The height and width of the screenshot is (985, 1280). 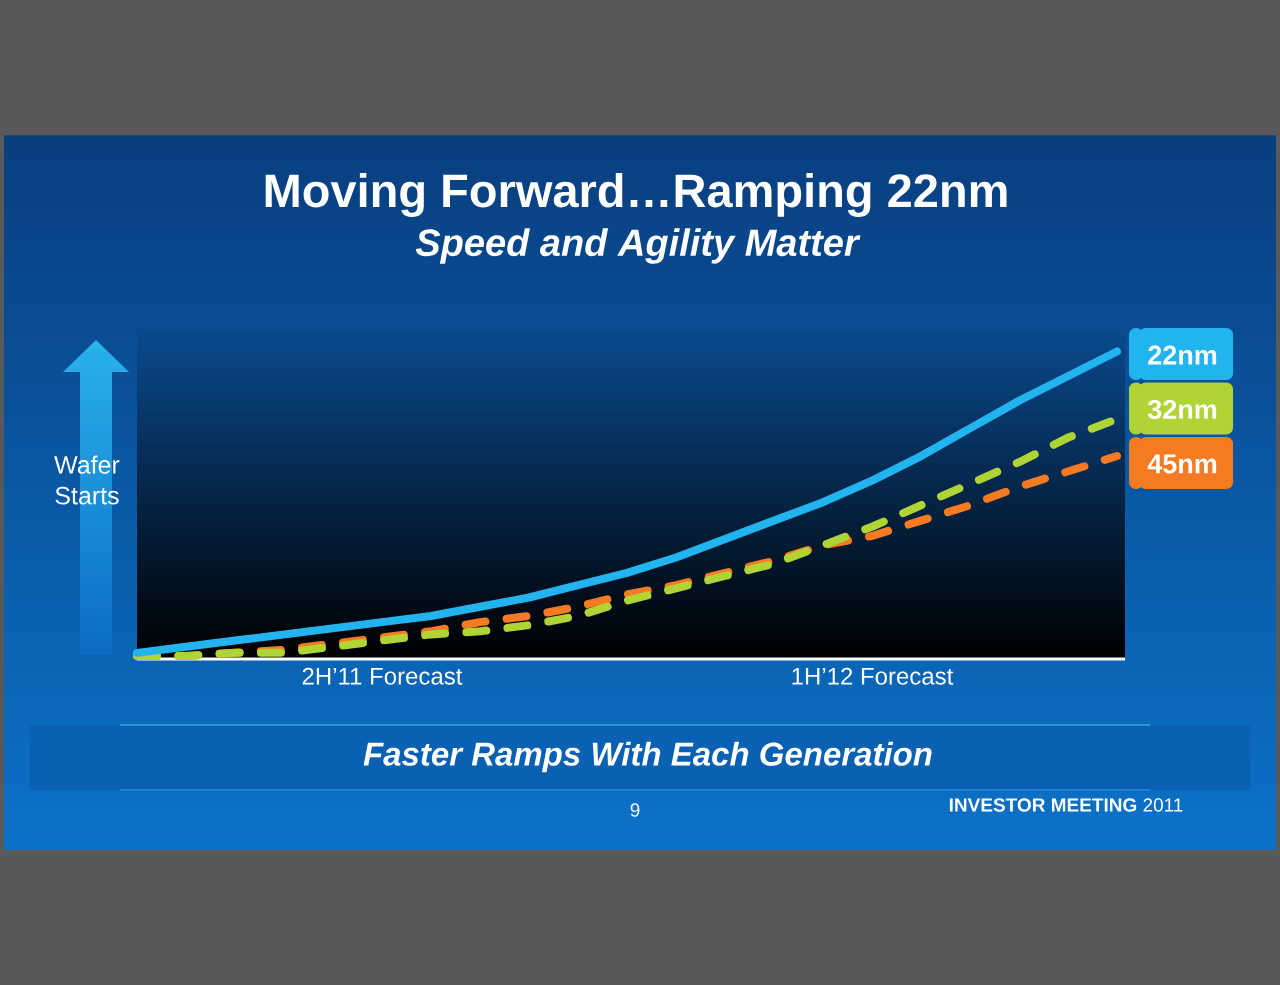 I want to click on text: Faster Ramps With Each Generation, so click(x=647, y=757).